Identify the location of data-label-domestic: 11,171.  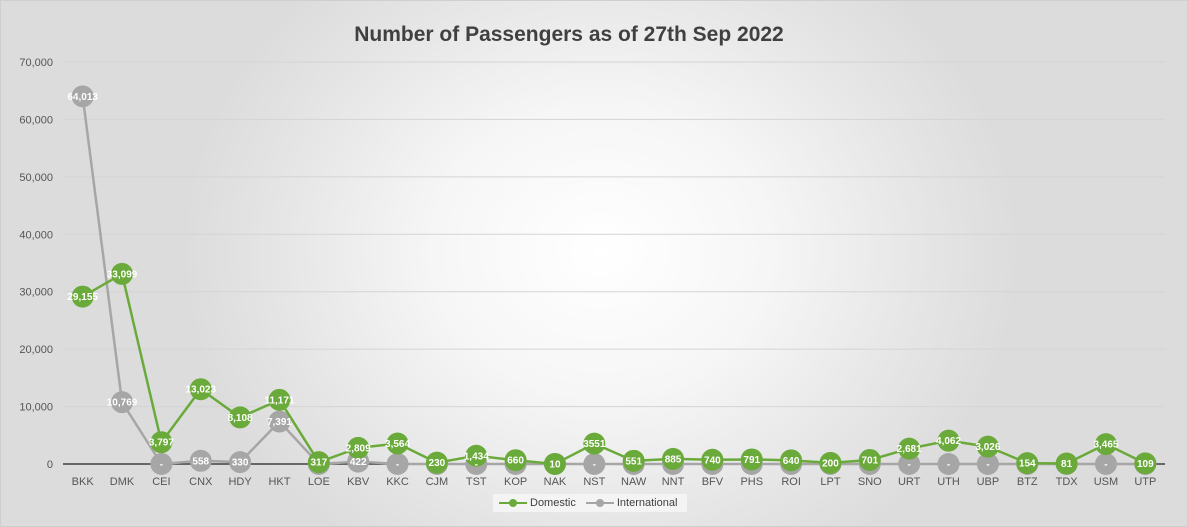
(279, 400).